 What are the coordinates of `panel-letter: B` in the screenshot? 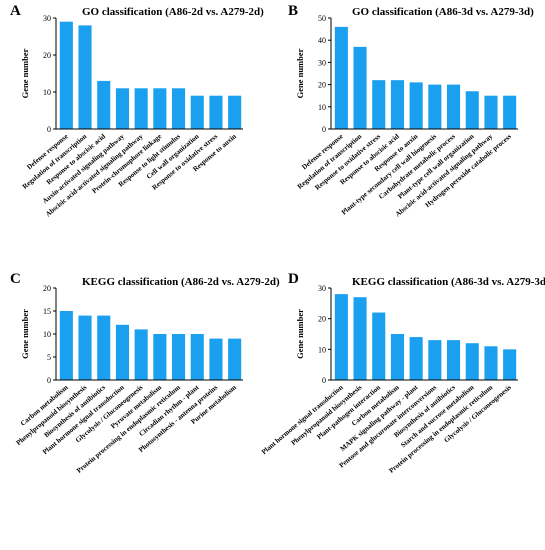 It's located at (293, 11).